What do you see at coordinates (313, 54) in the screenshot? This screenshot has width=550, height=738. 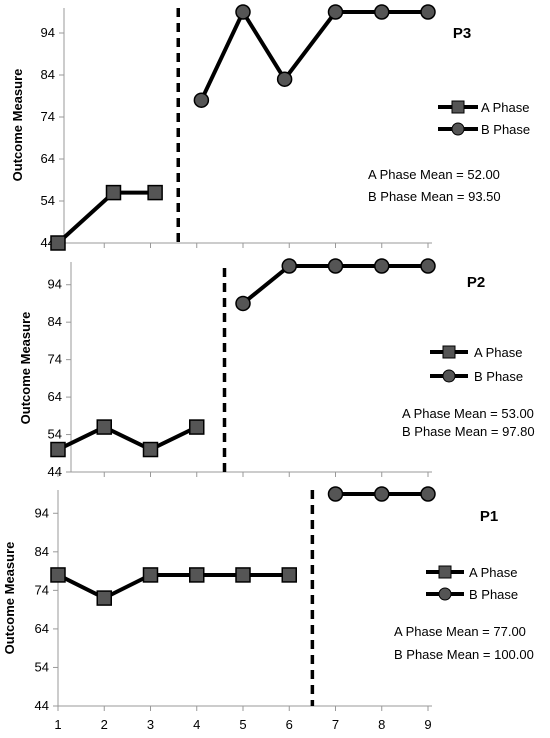 I see `series-line-b-phase` at bounding box center [313, 54].